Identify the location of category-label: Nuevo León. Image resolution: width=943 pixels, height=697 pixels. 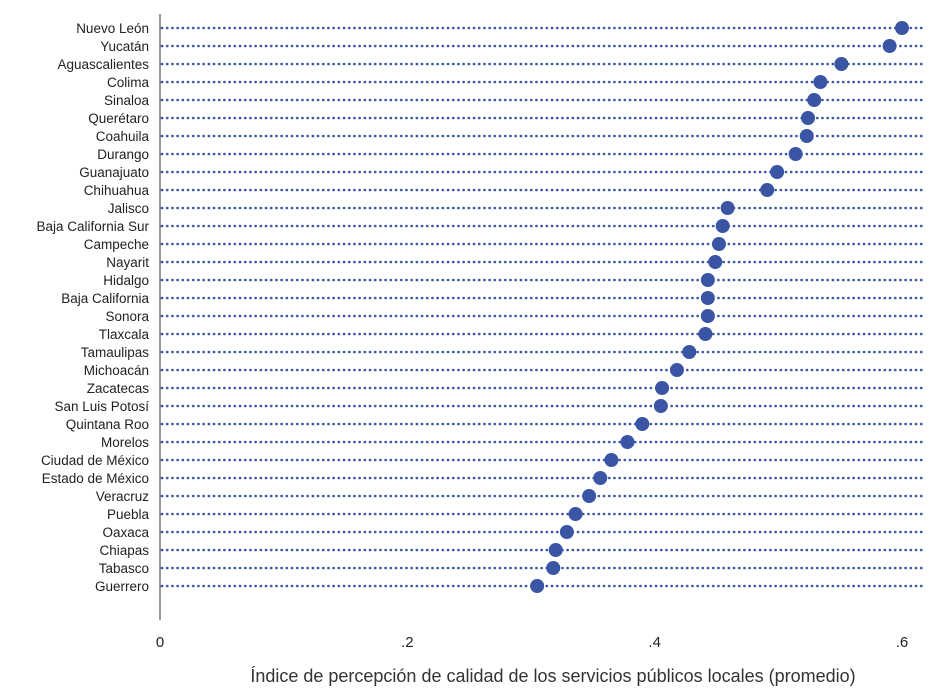
(112, 28).